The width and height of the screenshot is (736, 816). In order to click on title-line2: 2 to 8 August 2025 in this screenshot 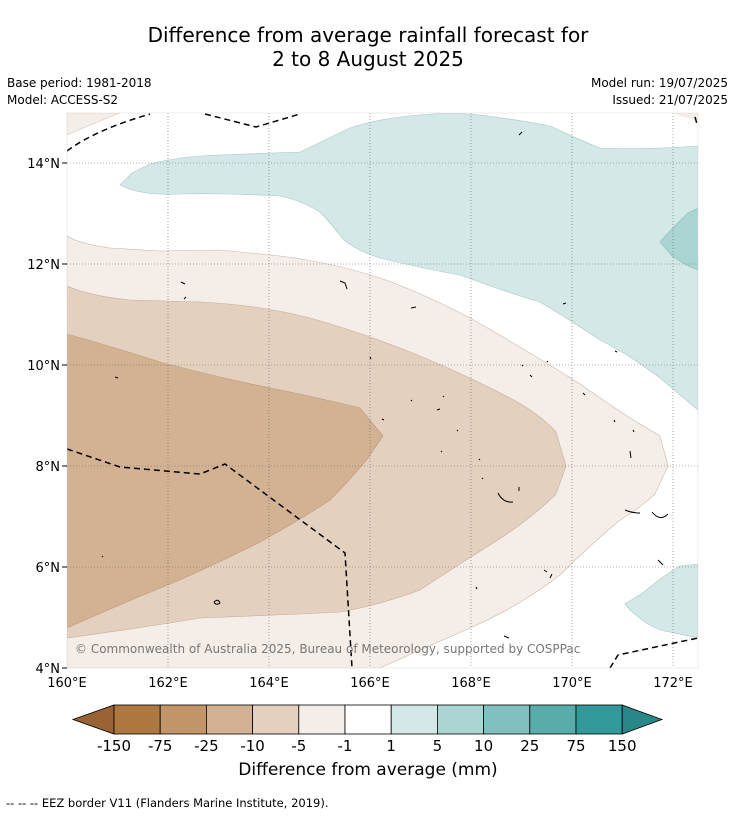, I will do `click(368, 59)`.